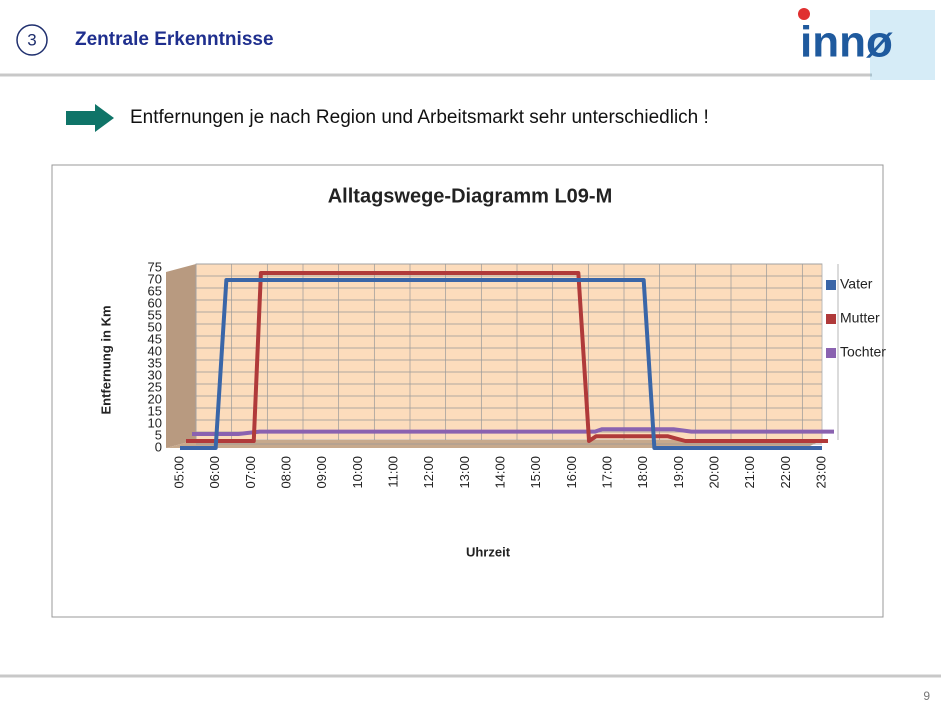 The width and height of the screenshot is (941, 709). Describe the element at coordinates (804, 14) in the screenshot. I see `logo-dot` at that location.